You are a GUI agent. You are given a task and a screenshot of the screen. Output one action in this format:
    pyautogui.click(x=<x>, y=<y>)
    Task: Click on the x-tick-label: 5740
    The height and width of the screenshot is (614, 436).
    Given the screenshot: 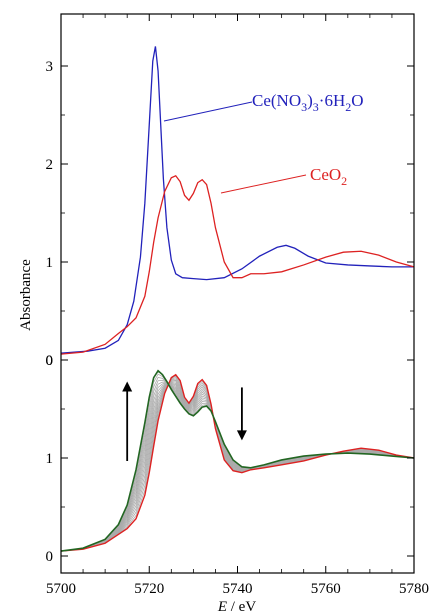 What is the action you would take?
    pyautogui.click(x=238, y=589)
    